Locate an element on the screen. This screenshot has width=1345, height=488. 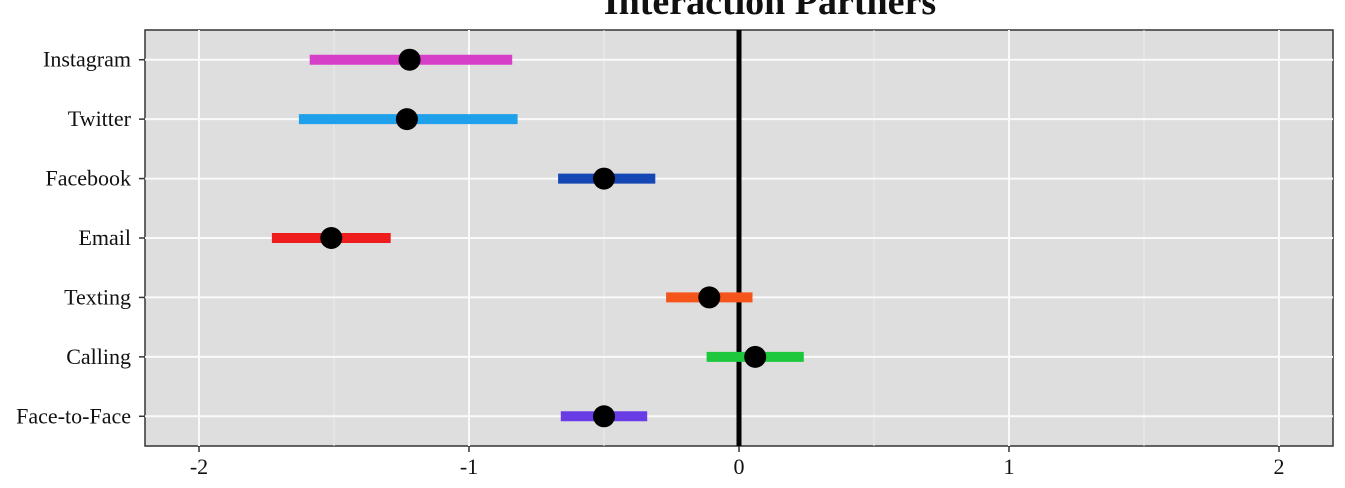
y-tick-label: Facebook is located at coordinates (88, 178).